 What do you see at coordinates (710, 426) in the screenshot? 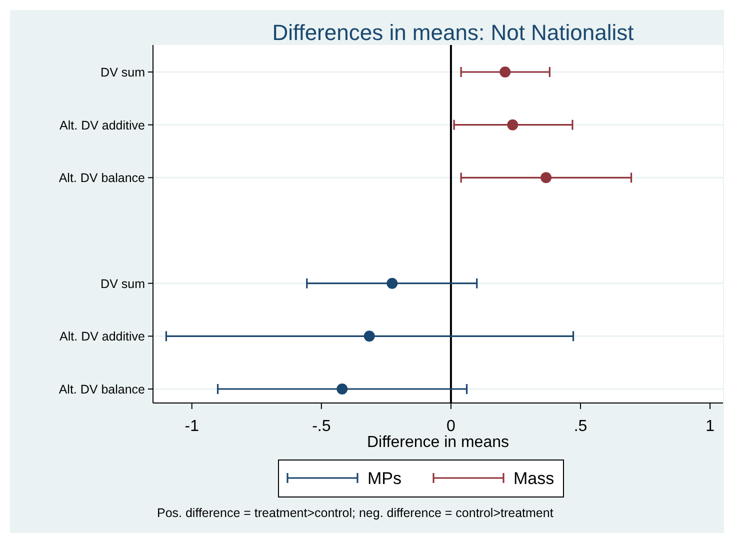
I see `x-tick-label: 1` at bounding box center [710, 426].